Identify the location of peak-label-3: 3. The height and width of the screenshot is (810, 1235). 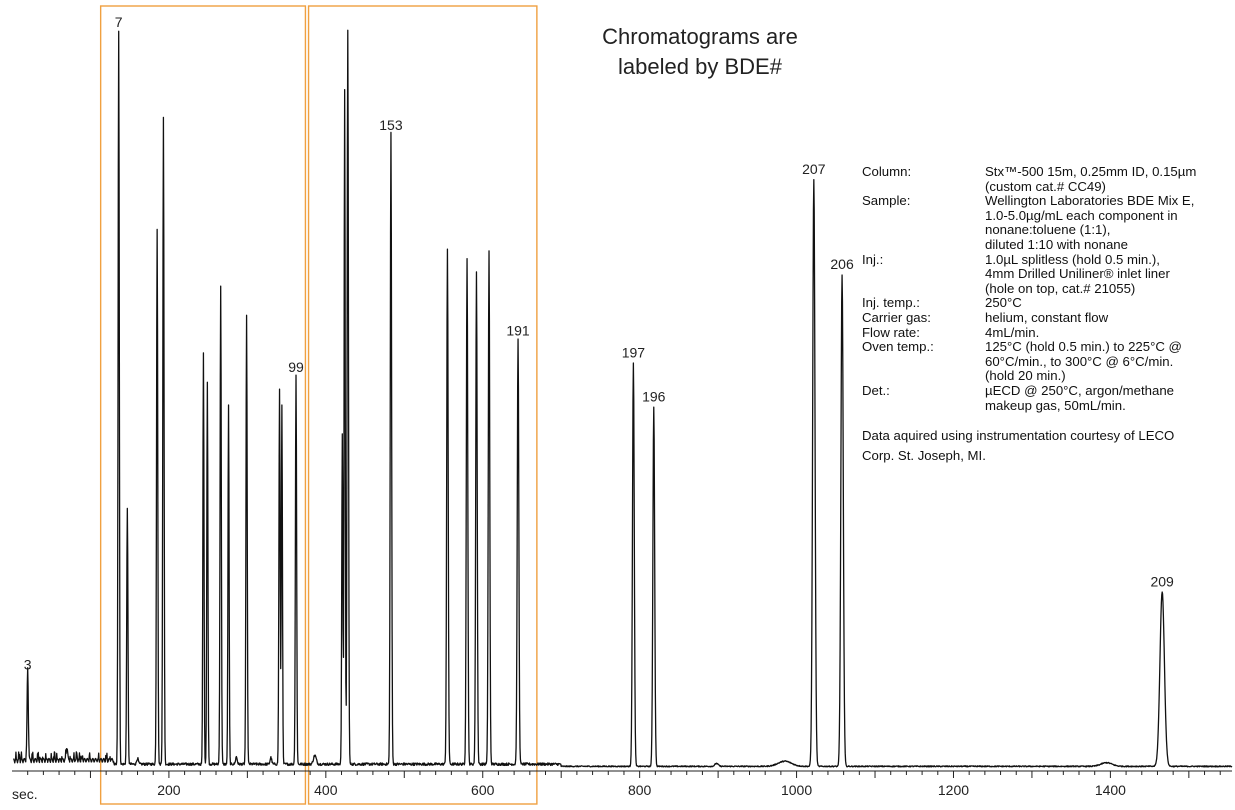
(28, 664).